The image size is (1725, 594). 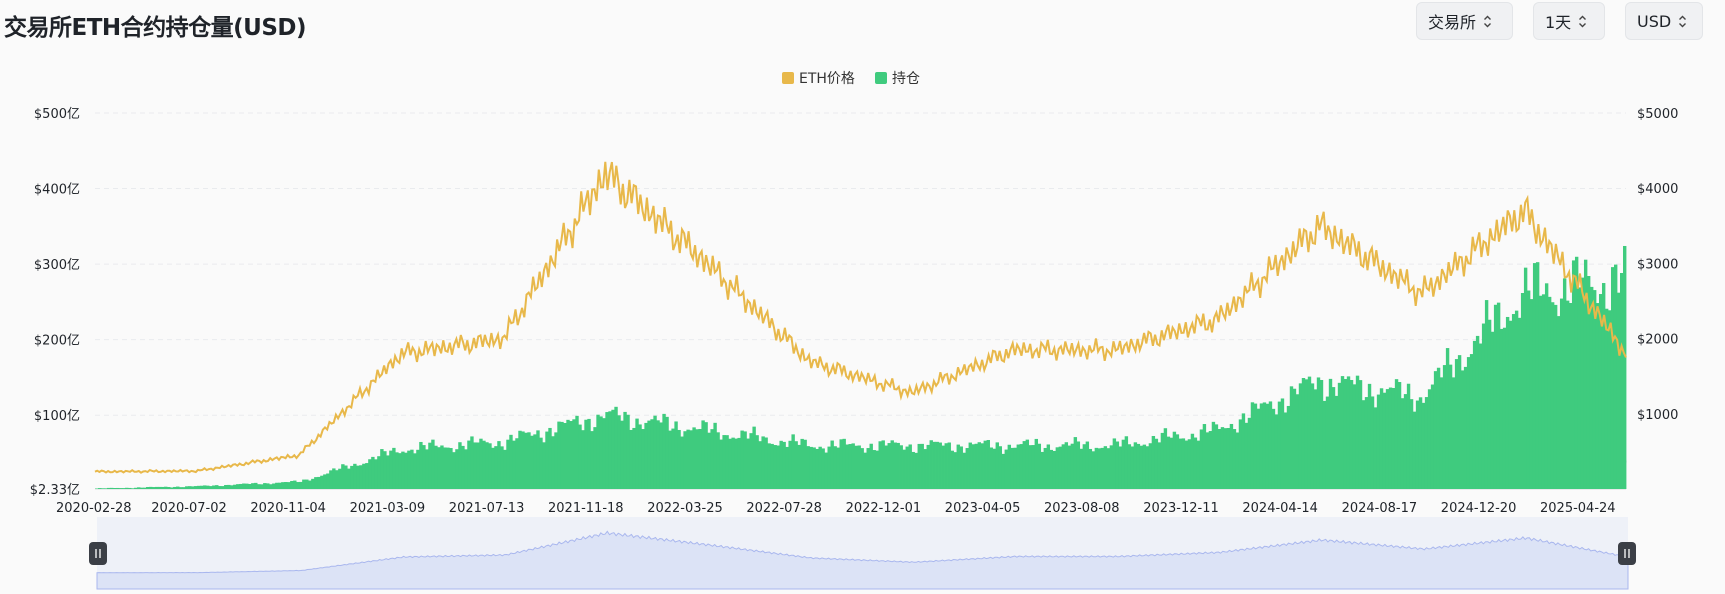 I want to click on y-right-tick-label: $1000, so click(x=1657, y=415).